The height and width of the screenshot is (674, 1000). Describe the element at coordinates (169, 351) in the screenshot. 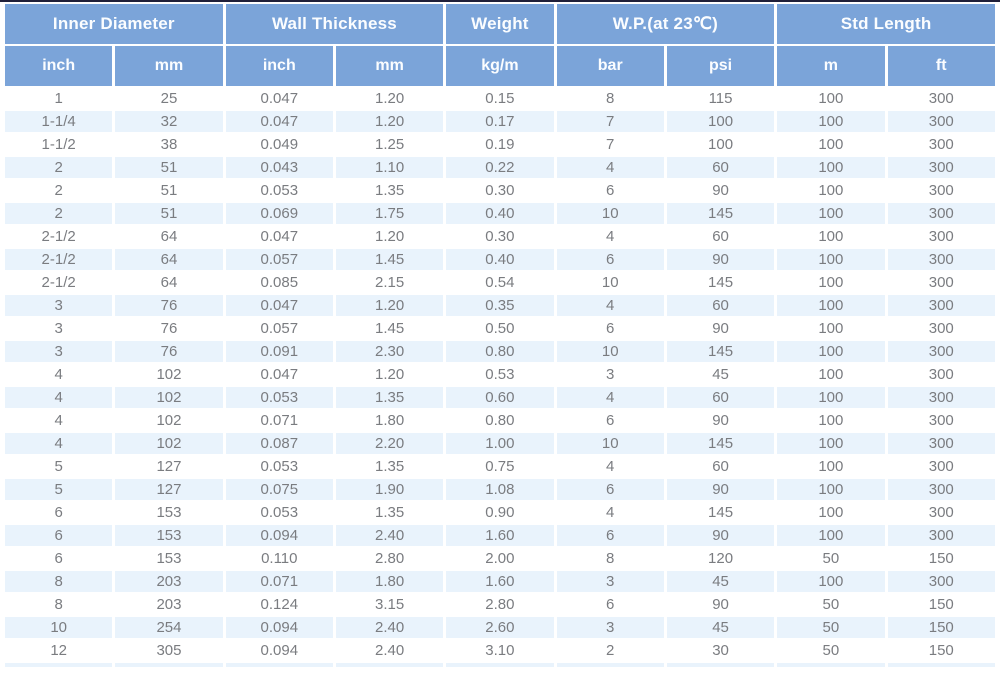

I see `cell: 76` at that location.